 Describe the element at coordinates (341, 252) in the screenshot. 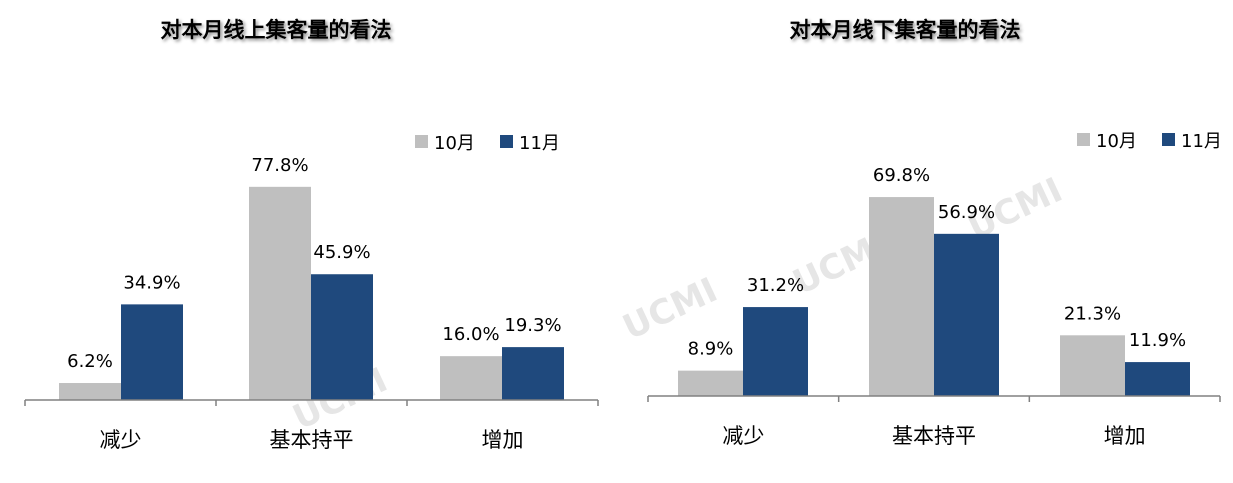

I see `data-label: 45.9%` at that location.